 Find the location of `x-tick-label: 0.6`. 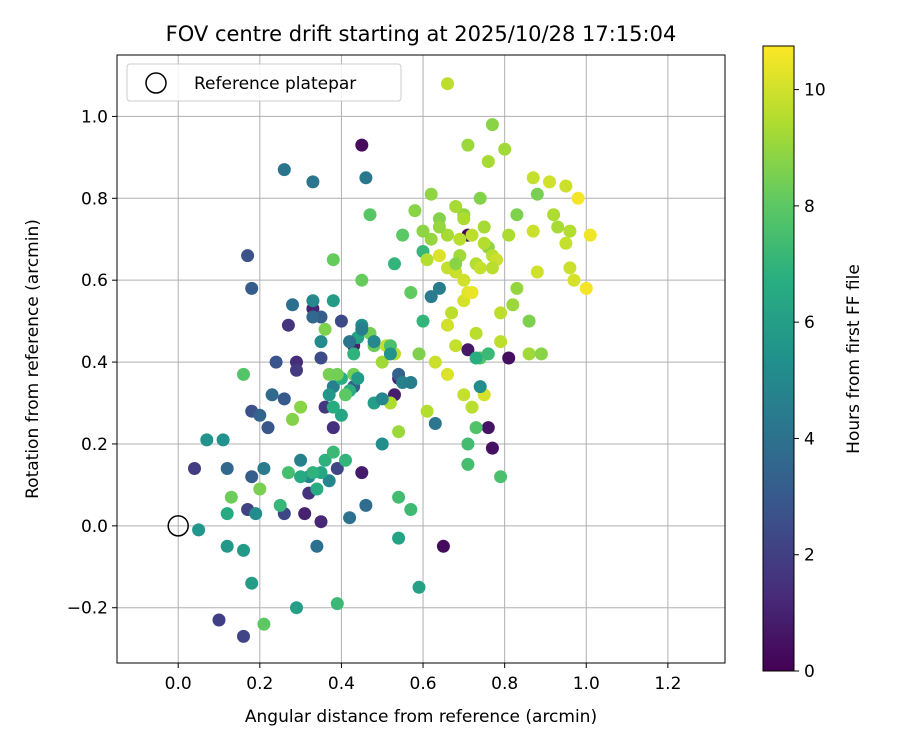

x-tick-label: 0.6 is located at coordinates (423, 684).